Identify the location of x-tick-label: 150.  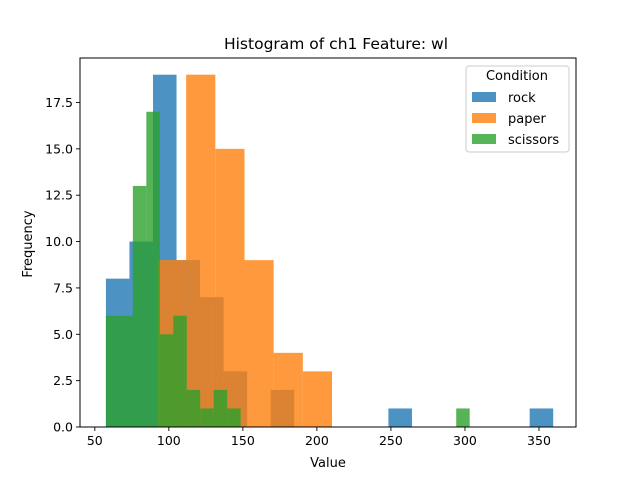
(243, 440).